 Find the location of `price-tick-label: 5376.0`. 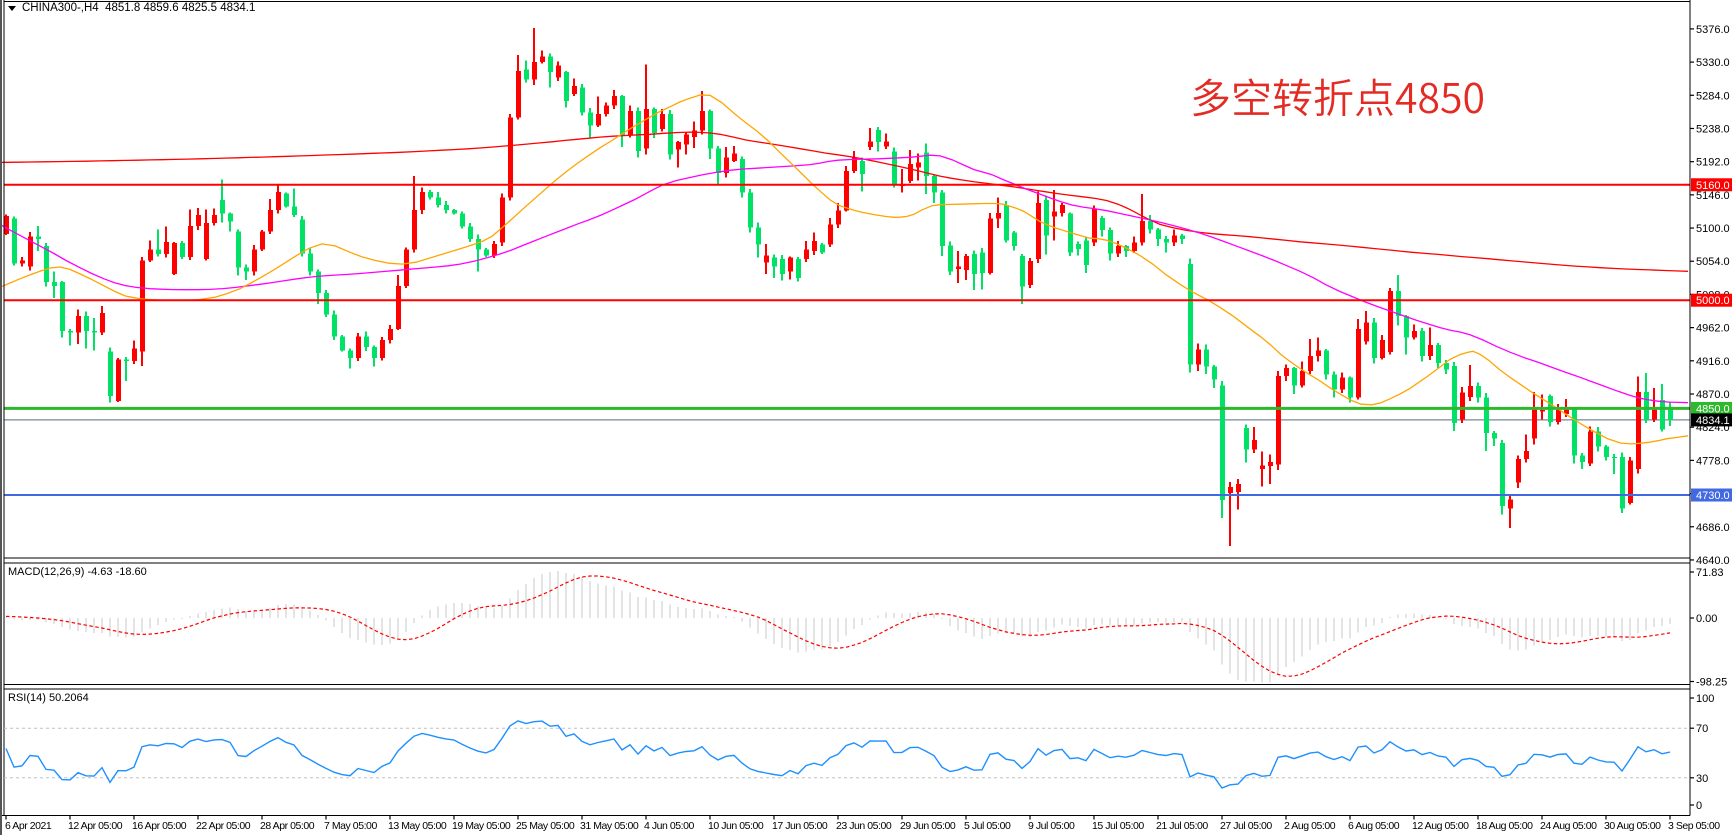

price-tick-label: 5376.0 is located at coordinates (1713, 30).